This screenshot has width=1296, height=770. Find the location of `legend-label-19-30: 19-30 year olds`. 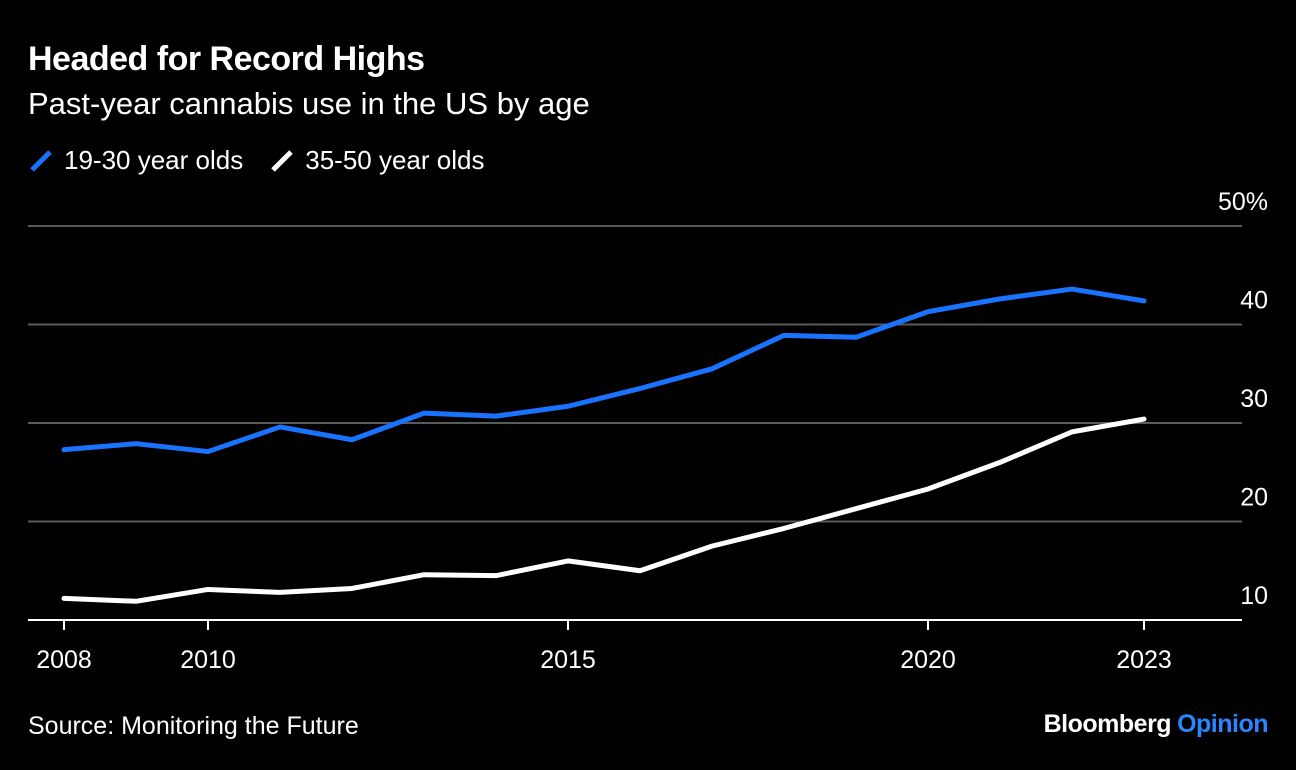

legend-label-19-30: 19-30 year olds is located at coordinates (154, 160).